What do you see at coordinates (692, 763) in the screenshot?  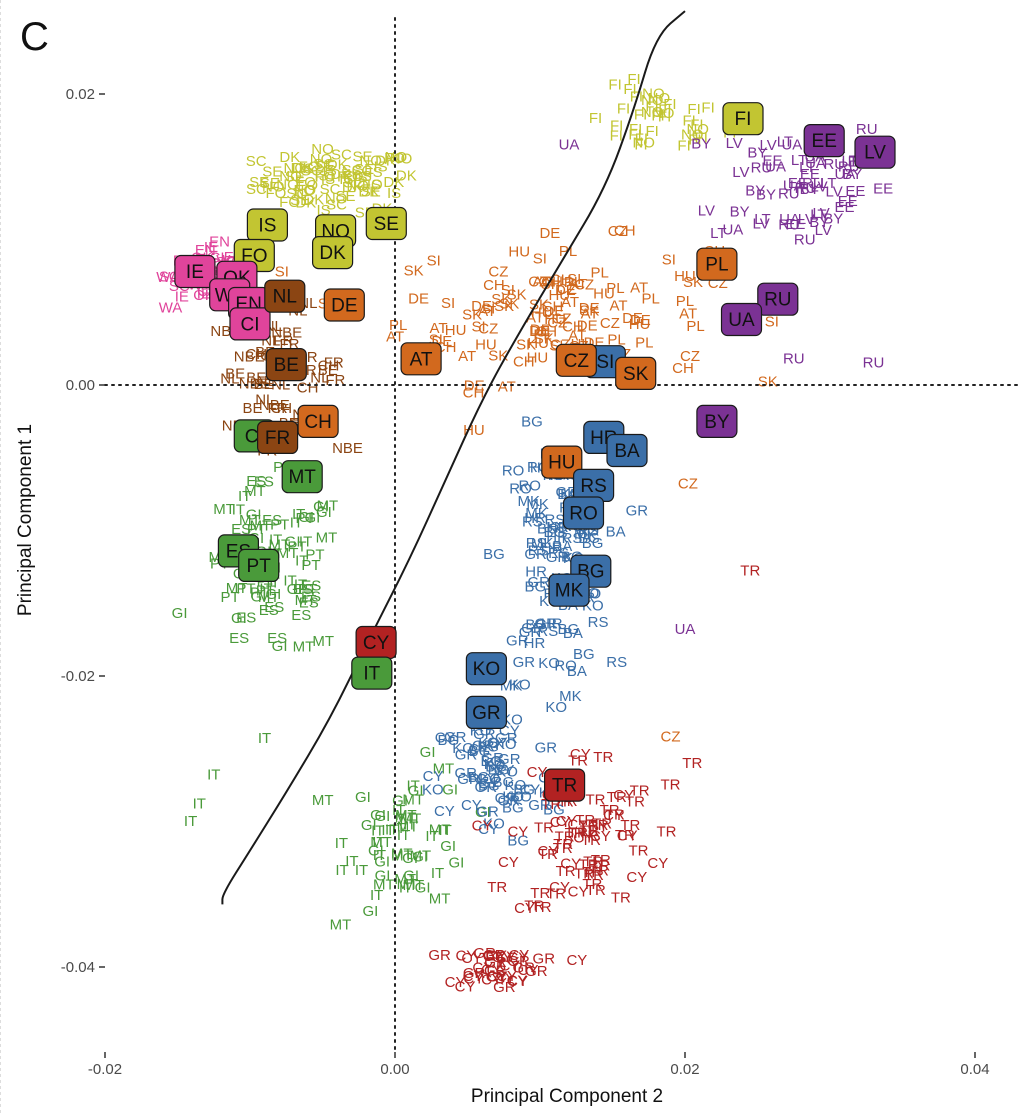 I see `sample-point-outlier: TR` at bounding box center [692, 763].